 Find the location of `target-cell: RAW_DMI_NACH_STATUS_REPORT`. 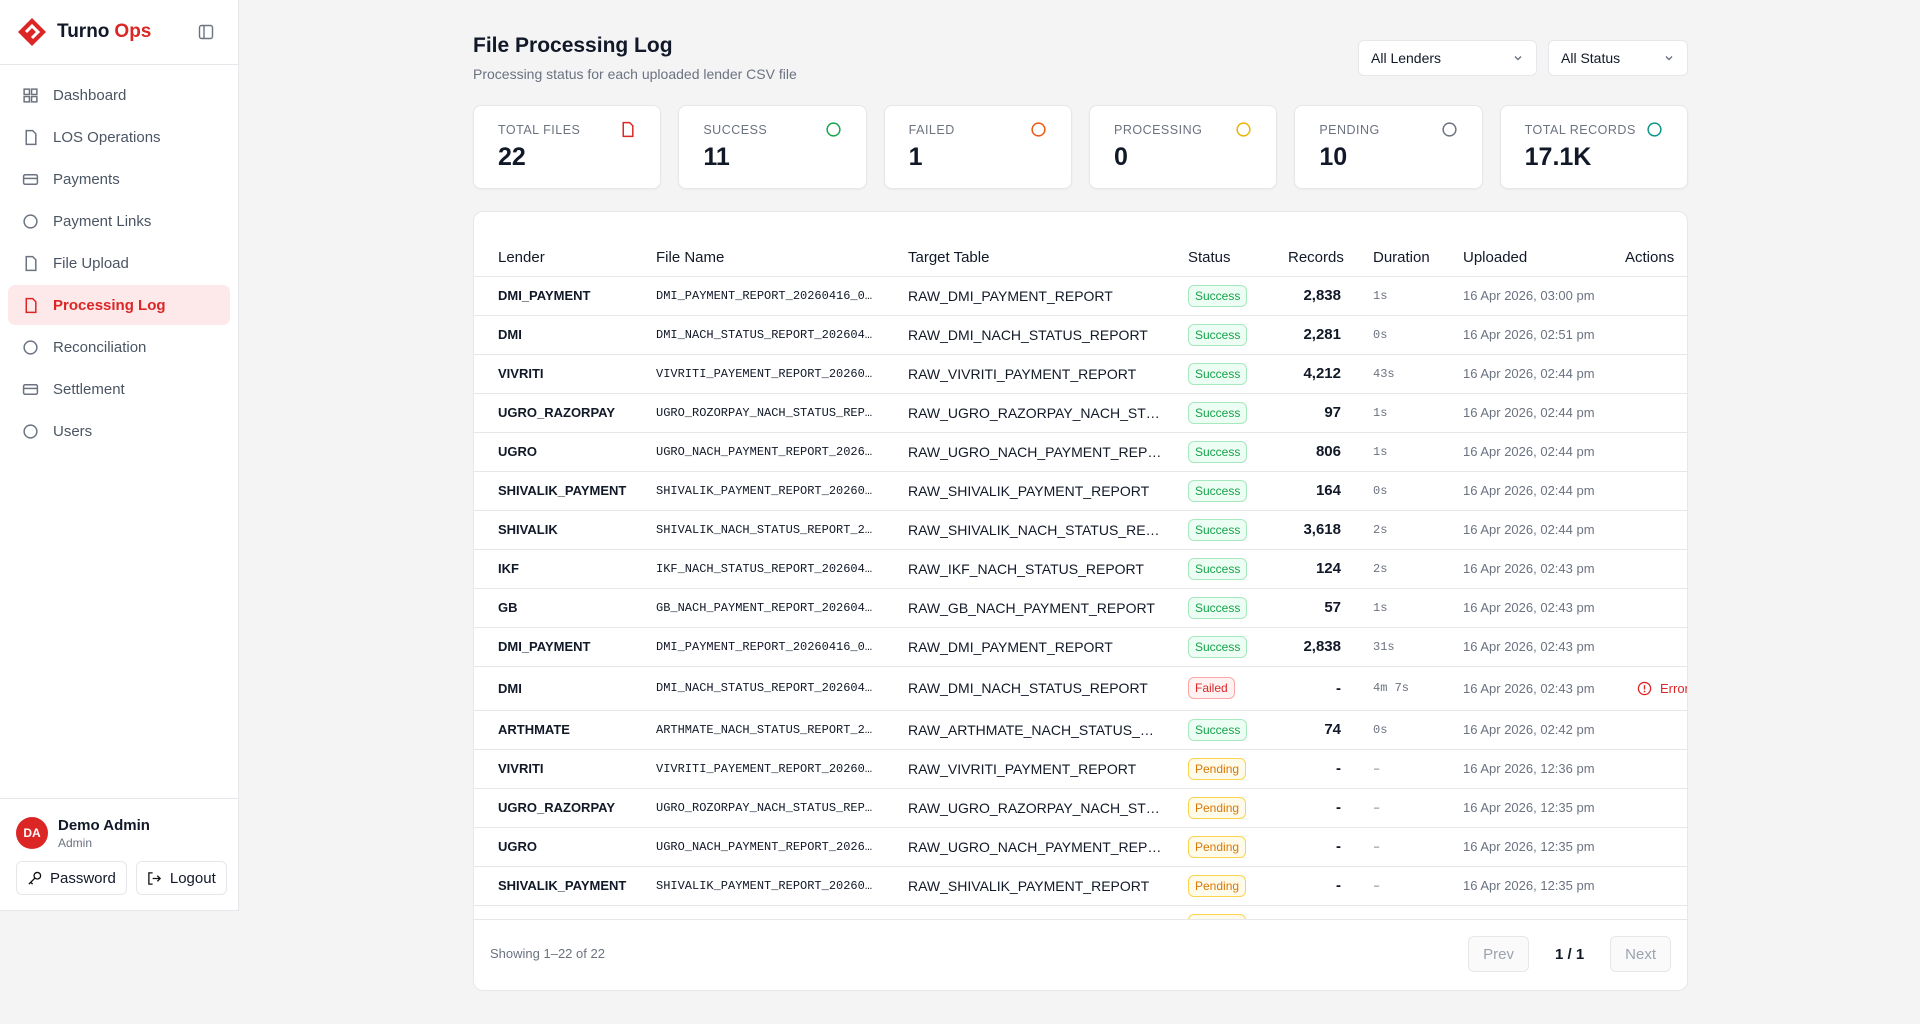

target-cell: RAW_DMI_NACH_STATUS_REPORT is located at coordinates (1047, 334).